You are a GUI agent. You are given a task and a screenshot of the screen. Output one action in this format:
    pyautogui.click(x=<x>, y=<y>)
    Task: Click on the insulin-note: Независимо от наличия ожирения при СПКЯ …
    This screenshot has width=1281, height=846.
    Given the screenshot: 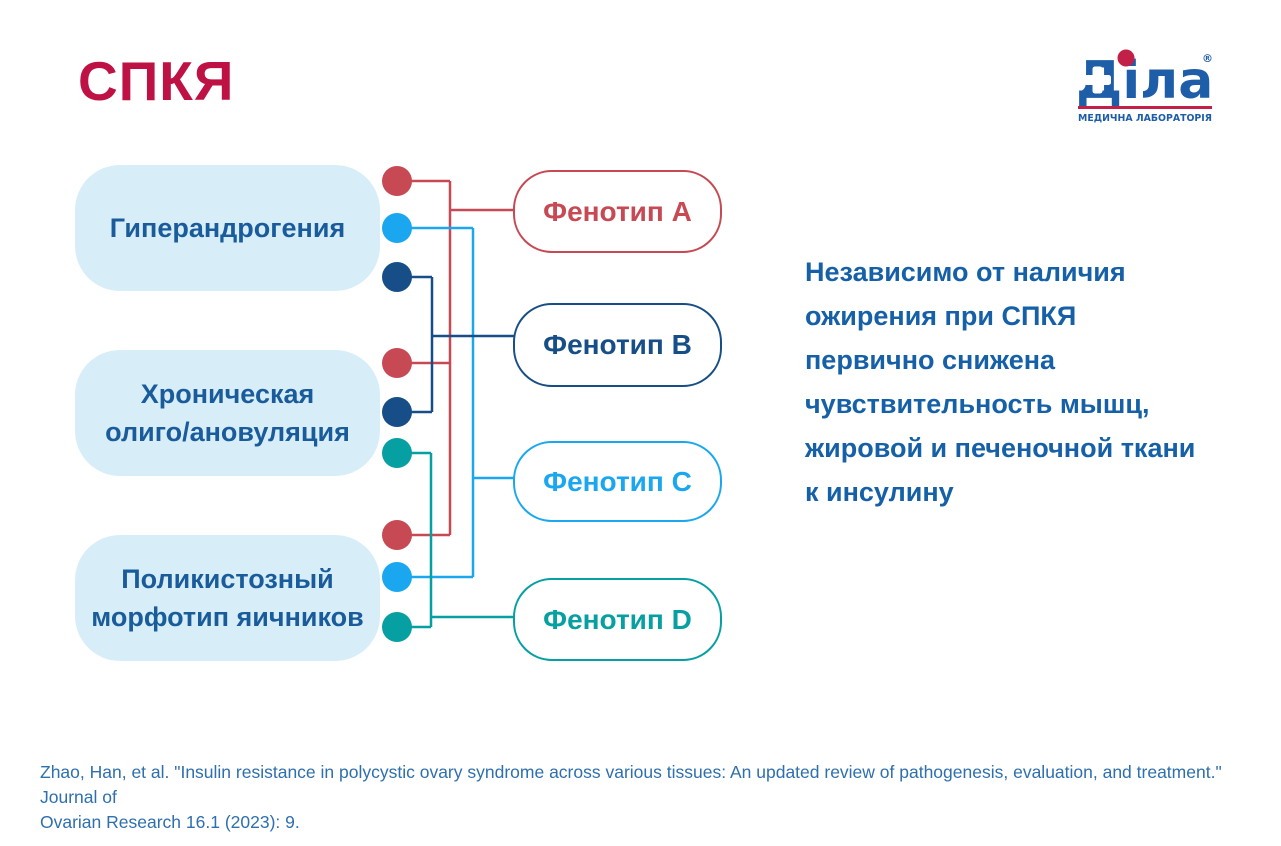 What is the action you would take?
    pyautogui.click(x=1025, y=382)
    